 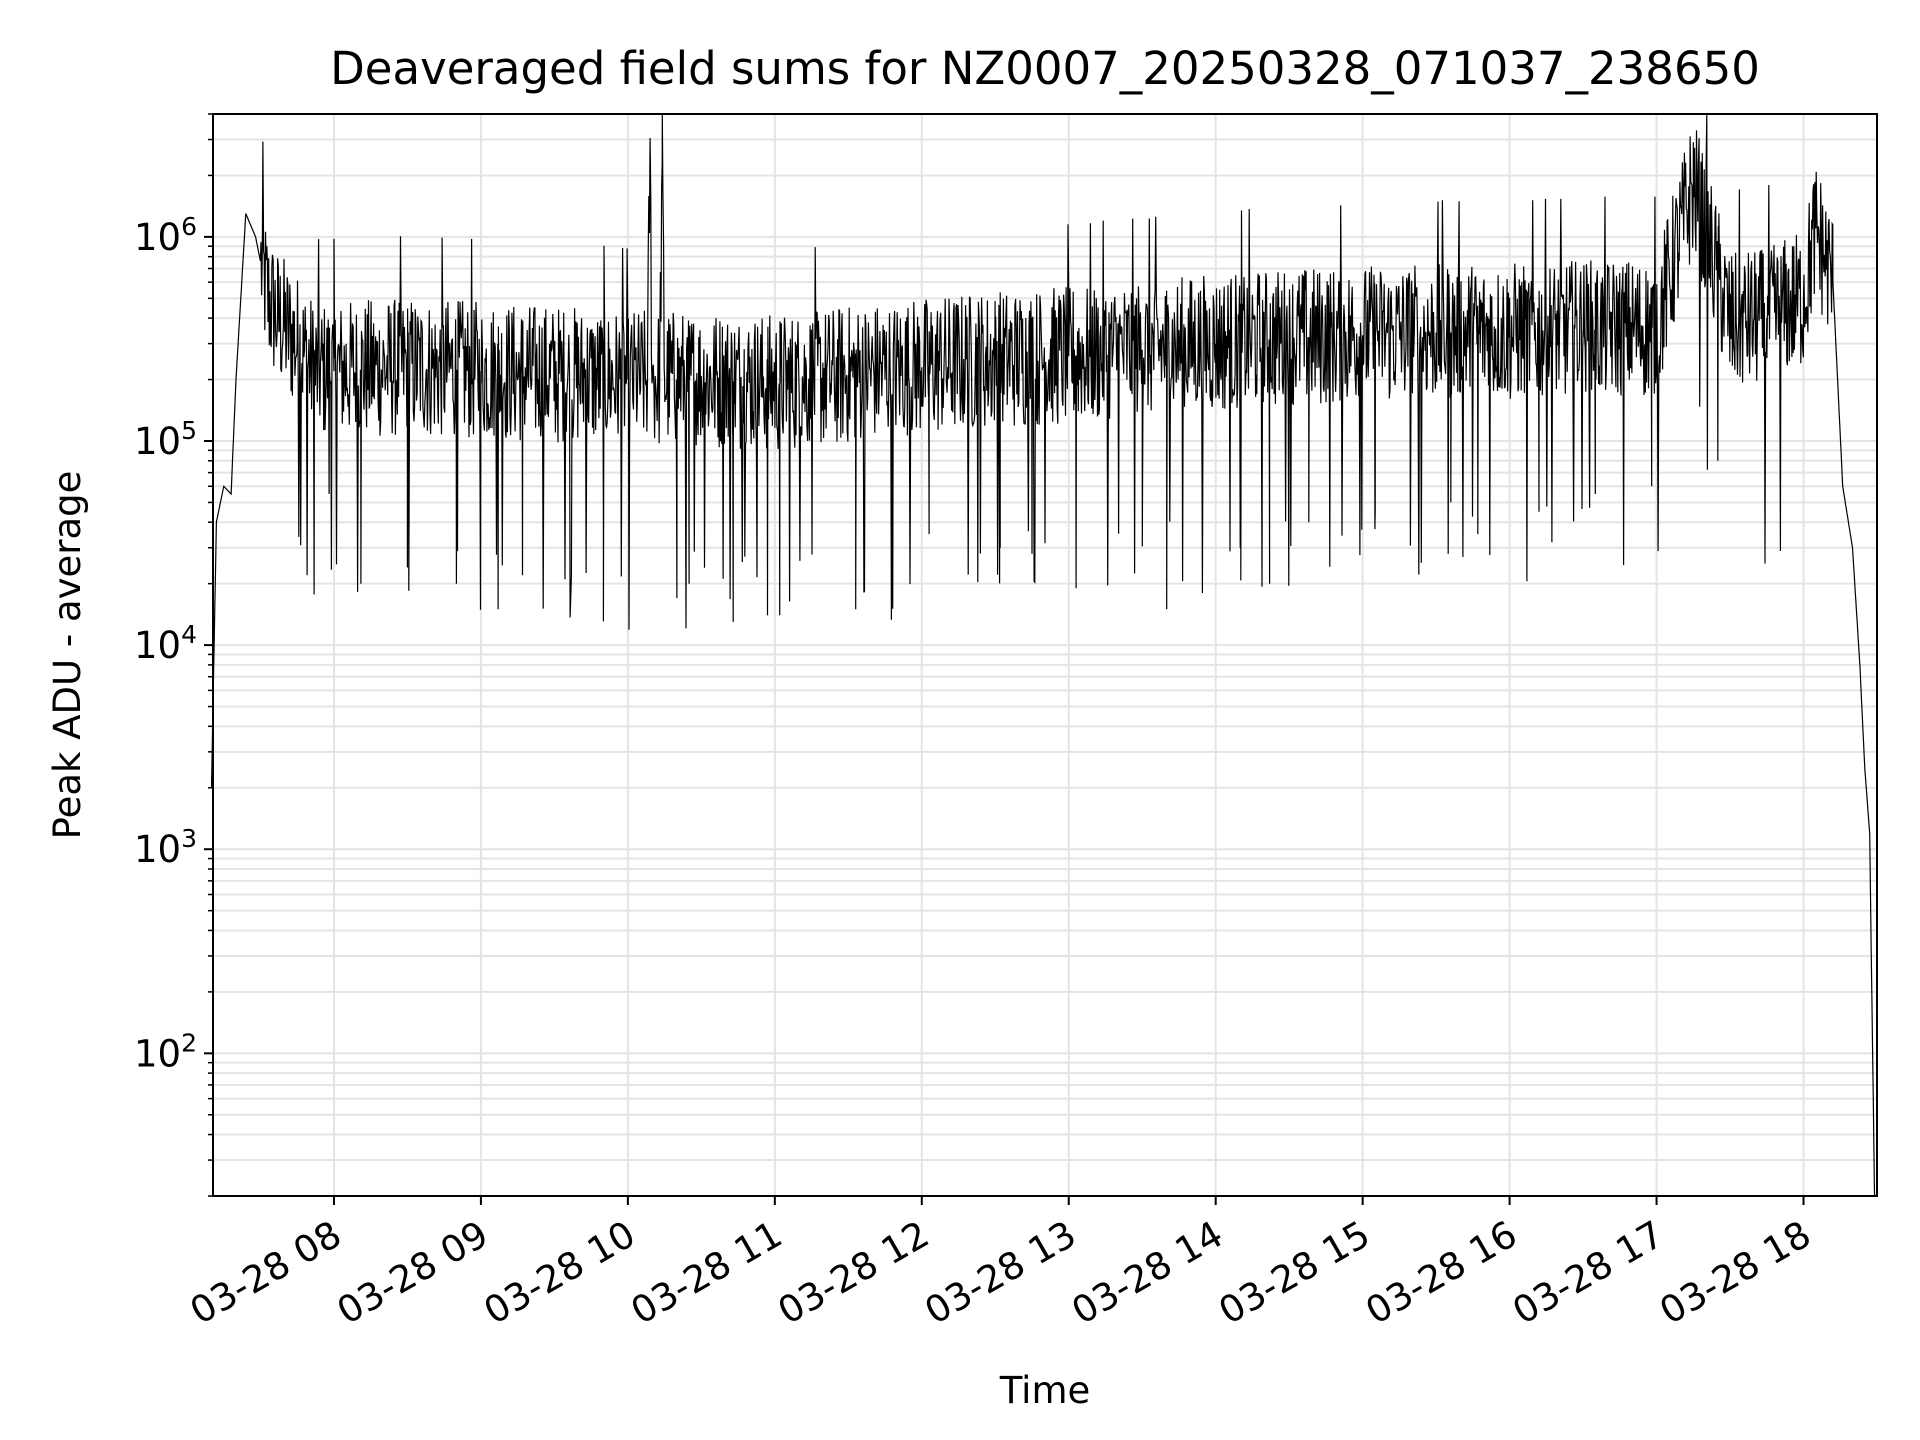 I want to click on x-tick-label: 03-28 16, so click(x=1442, y=1273).